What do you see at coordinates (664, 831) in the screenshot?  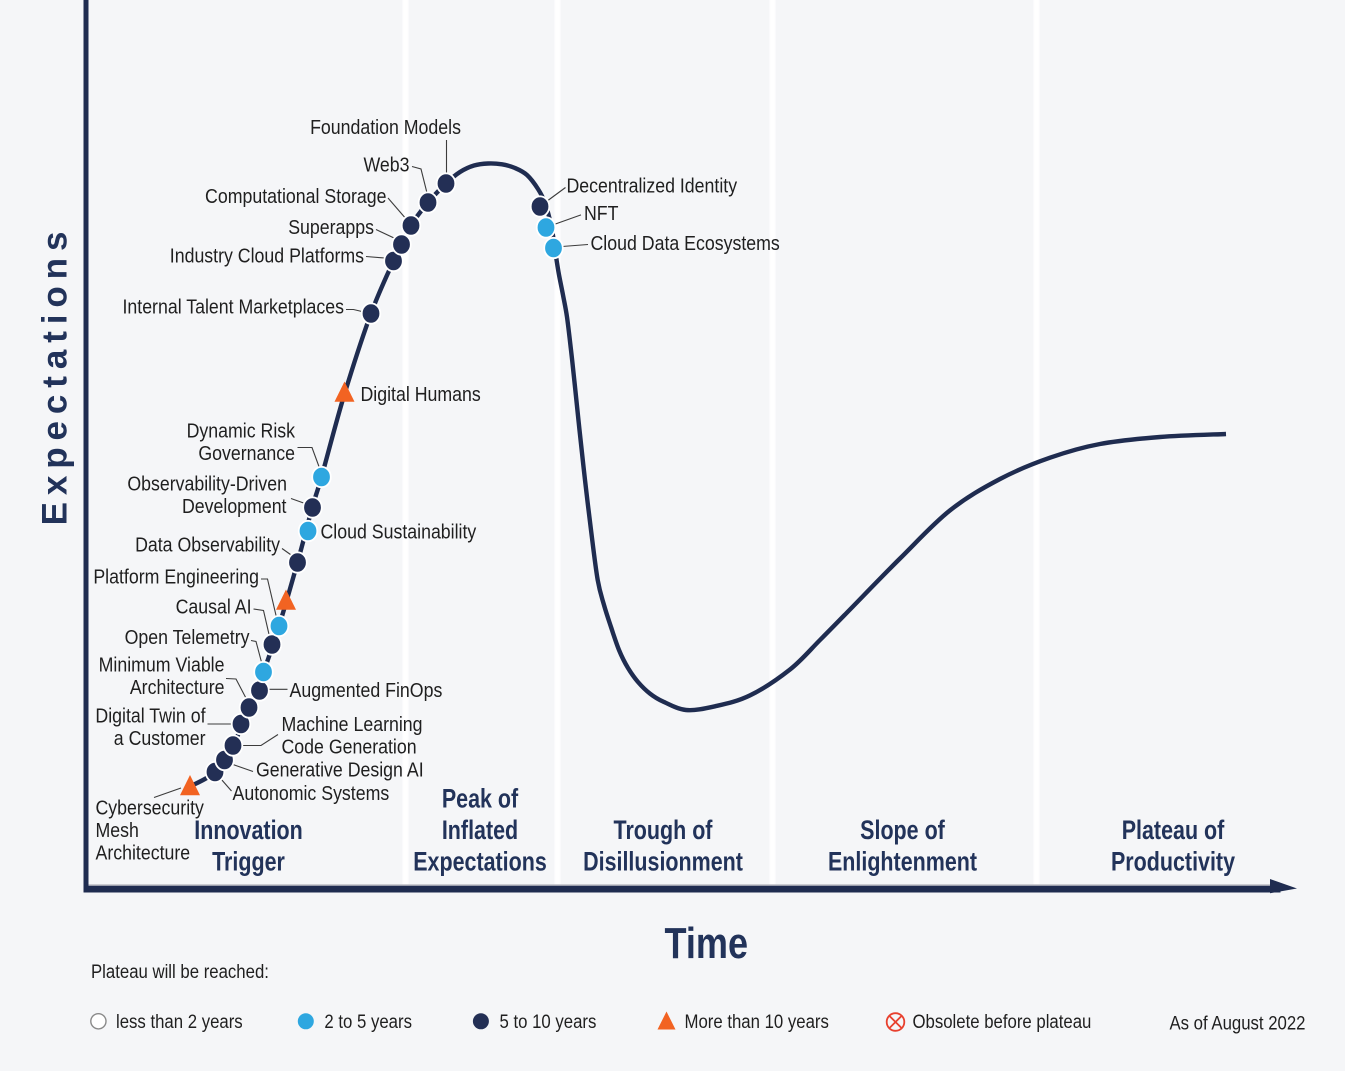 I see `svg-text: Trough of` at bounding box center [664, 831].